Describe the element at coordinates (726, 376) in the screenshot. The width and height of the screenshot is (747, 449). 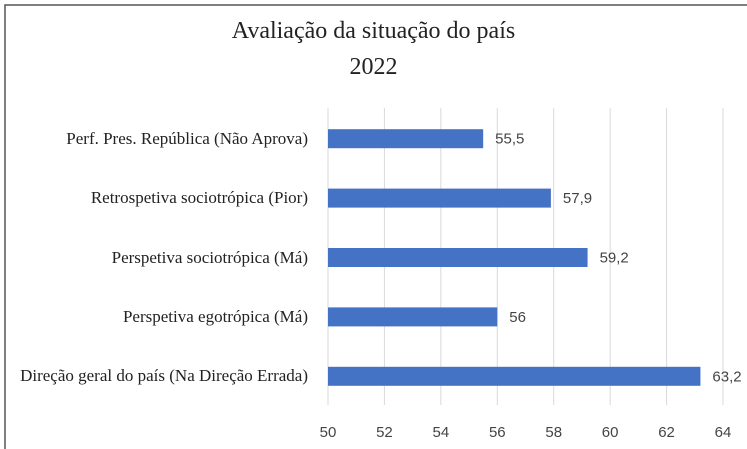
I see `value-label: 63,2` at that location.